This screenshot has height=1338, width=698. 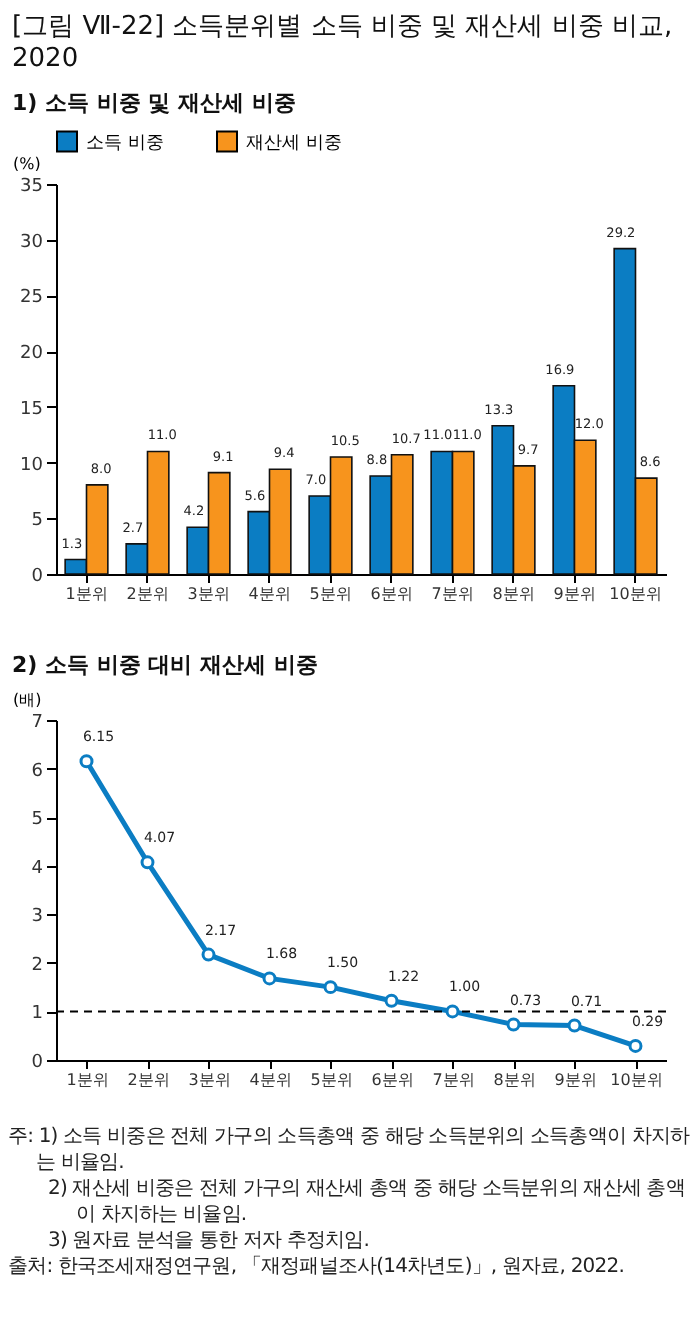 I want to click on y-tick-label: 2, so click(x=37, y=965).